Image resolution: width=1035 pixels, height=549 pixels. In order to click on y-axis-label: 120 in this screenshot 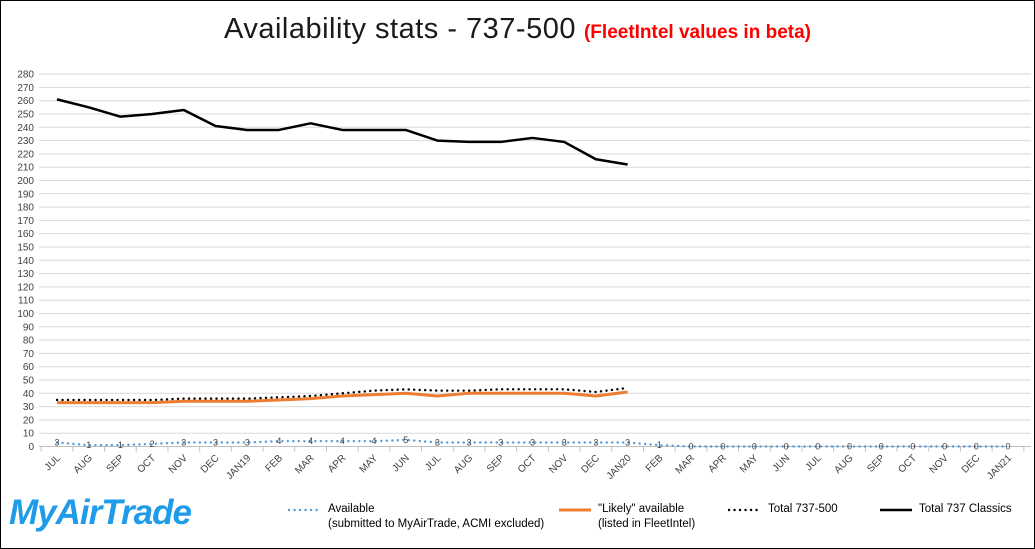, I will do `click(25, 287)`.